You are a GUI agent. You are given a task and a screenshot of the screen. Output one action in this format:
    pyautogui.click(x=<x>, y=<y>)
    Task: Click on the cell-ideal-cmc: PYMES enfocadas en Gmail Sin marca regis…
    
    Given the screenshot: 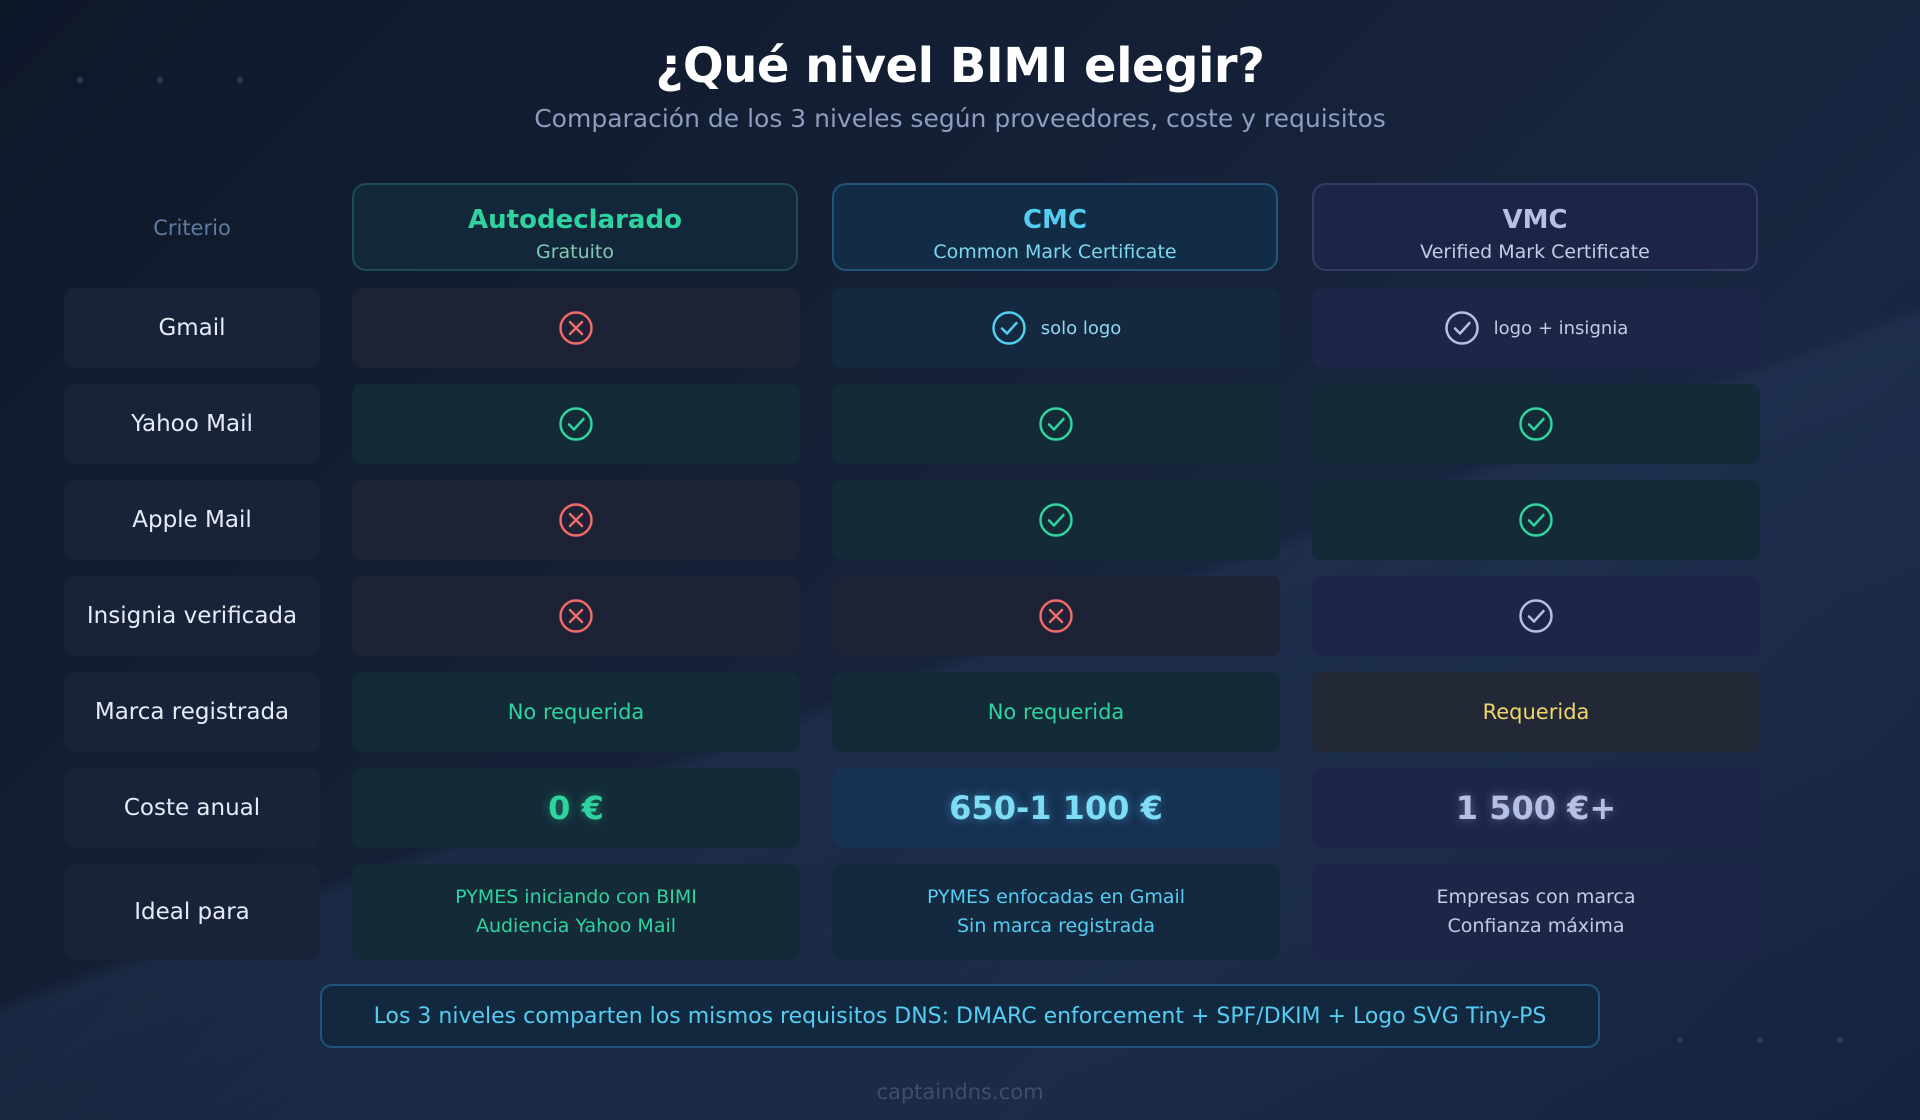 What is the action you would take?
    pyautogui.click(x=1056, y=912)
    